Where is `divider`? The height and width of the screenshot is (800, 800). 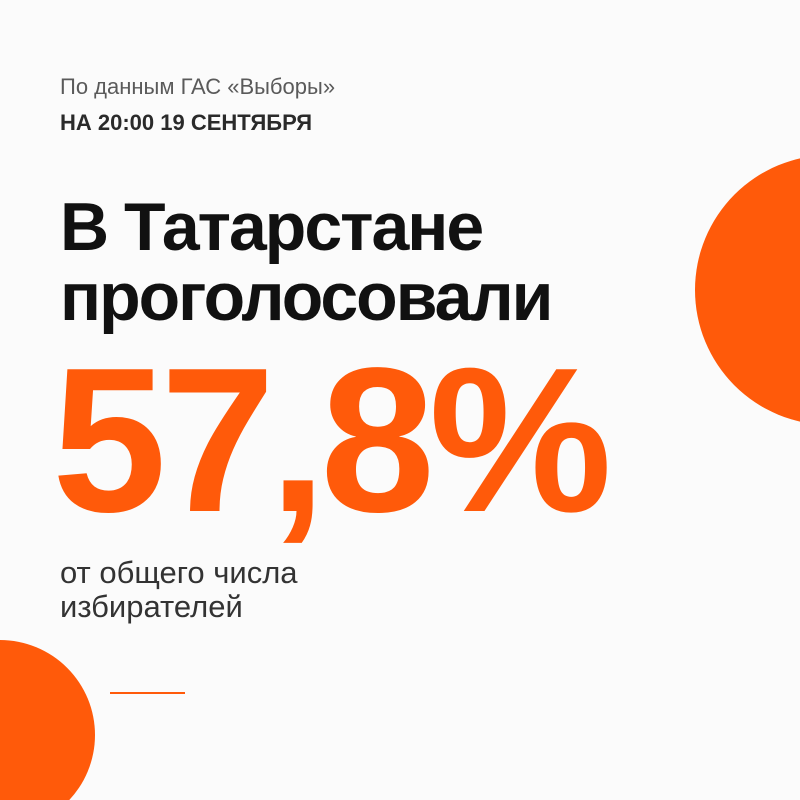
divider is located at coordinates (147, 693).